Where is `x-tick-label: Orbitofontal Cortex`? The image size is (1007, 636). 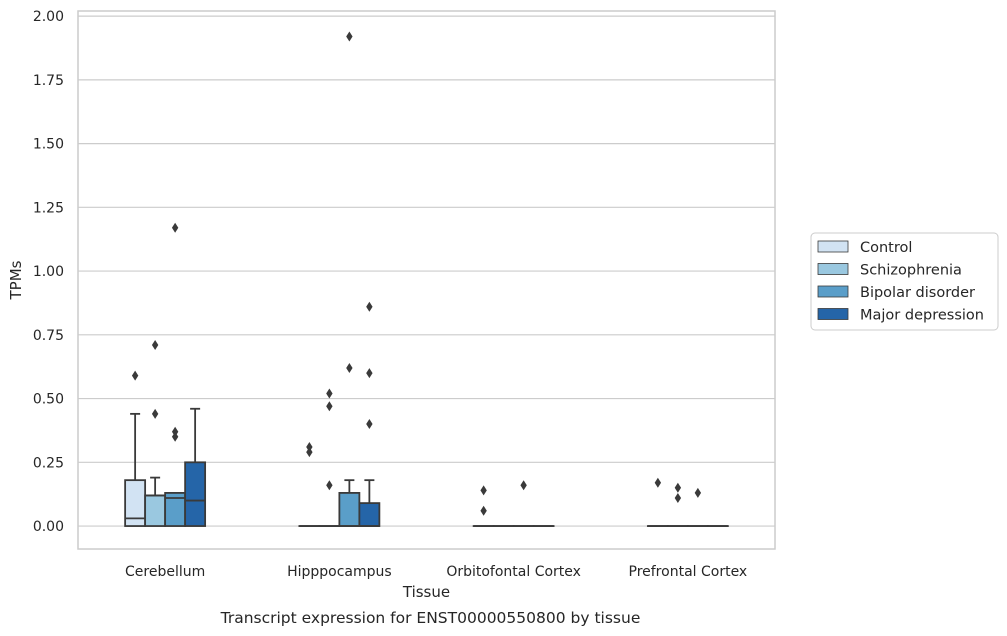
x-tick-label: Orbitofontal Cortex is located at coordinates (513, 572).